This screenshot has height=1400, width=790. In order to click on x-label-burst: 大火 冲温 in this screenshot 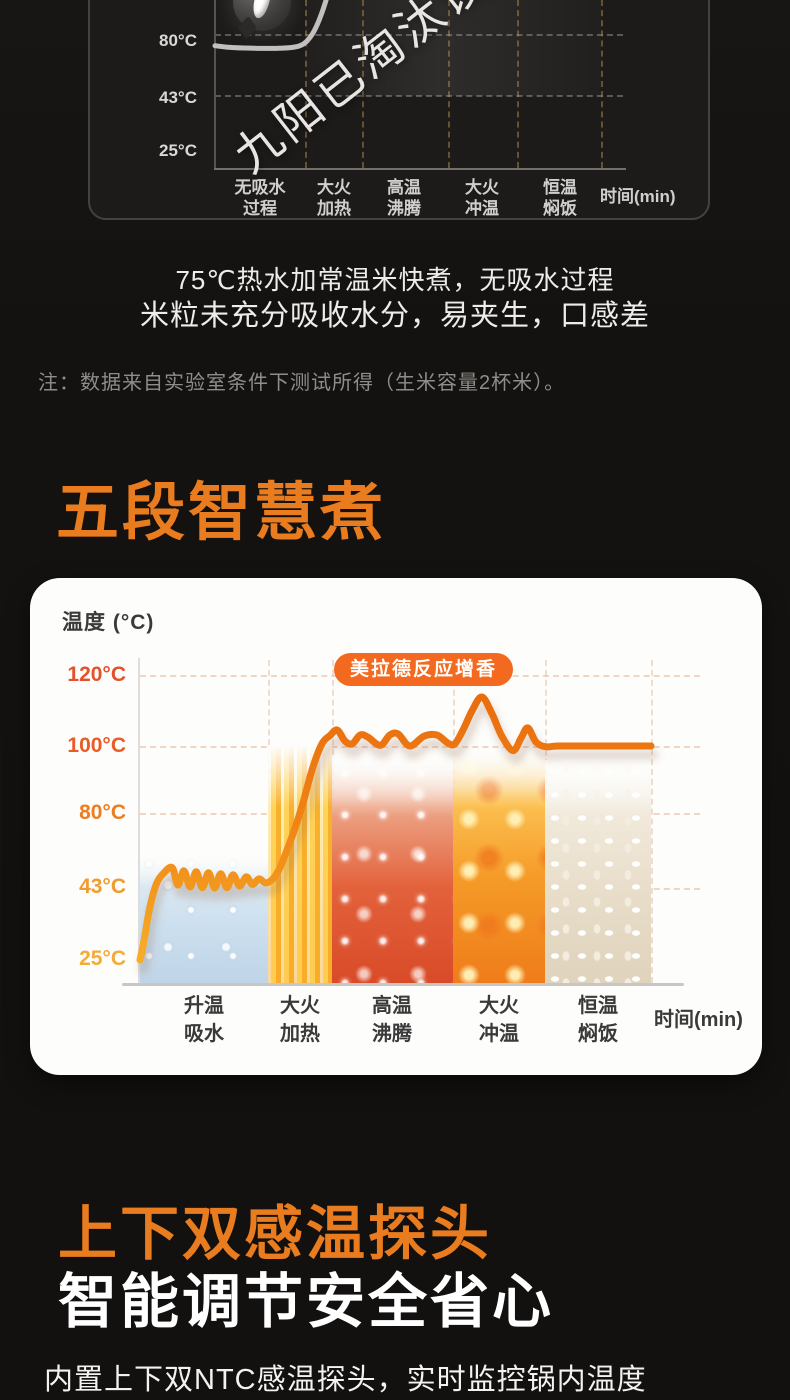, I will do `click(482, 198)`.